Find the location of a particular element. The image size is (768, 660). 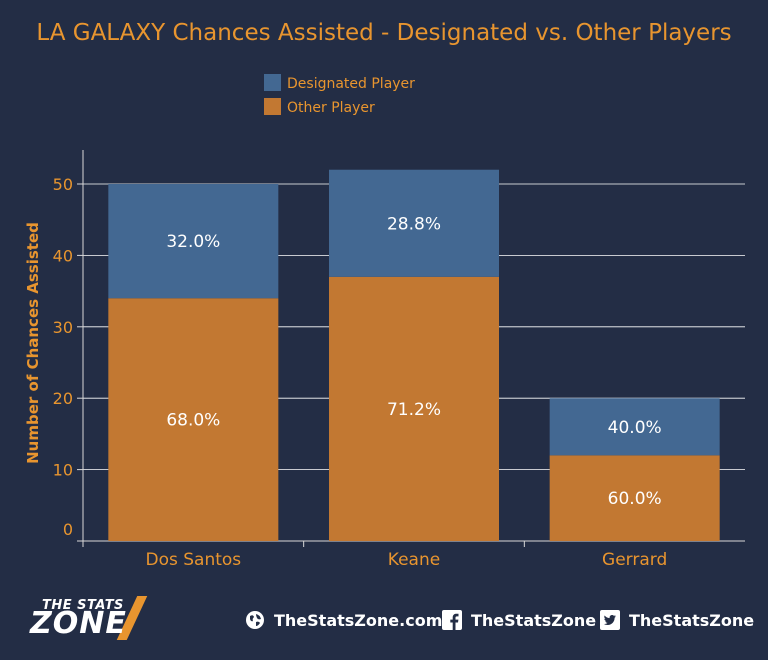

y-tick-label-50: 50 is located at coordinates (63, 184).